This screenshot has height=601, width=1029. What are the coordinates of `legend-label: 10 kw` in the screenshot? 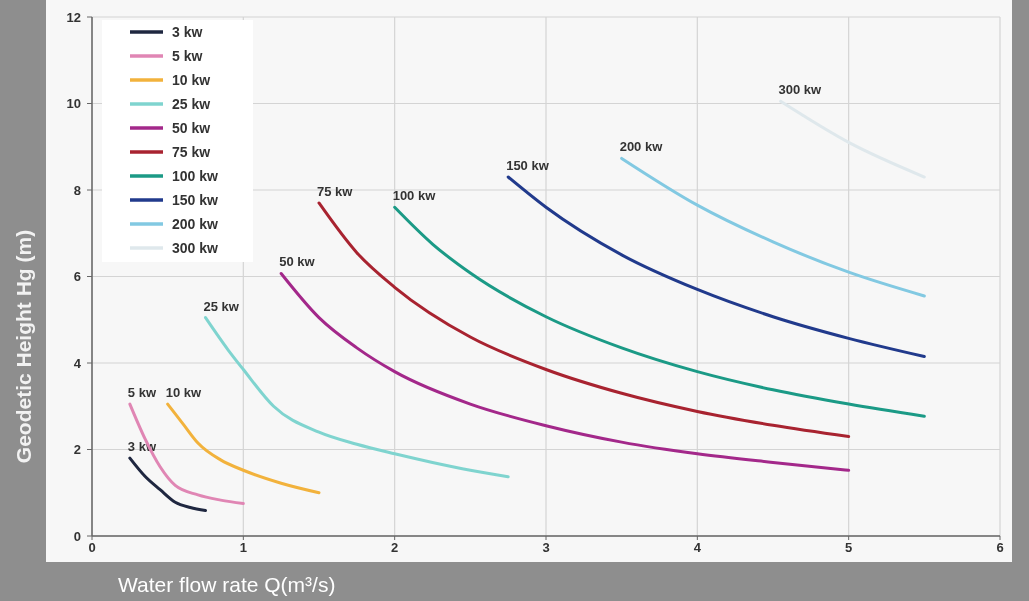 It's located at (191, 79).